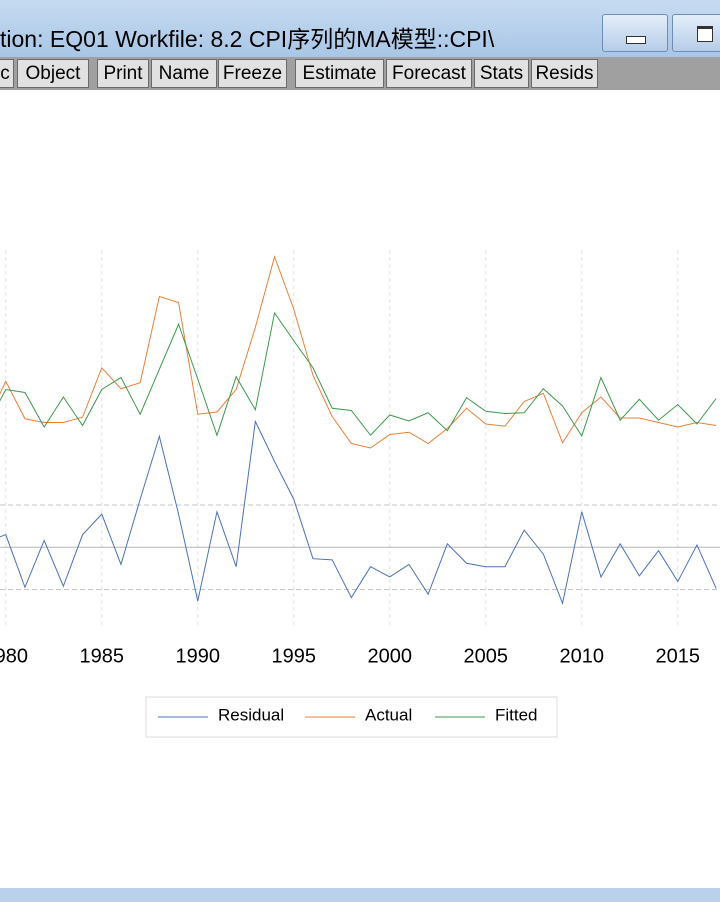 Image resolution: width=720 pixels, height=902 pixels. I want to click on x-tick-label: 2010, so click(582, 656).